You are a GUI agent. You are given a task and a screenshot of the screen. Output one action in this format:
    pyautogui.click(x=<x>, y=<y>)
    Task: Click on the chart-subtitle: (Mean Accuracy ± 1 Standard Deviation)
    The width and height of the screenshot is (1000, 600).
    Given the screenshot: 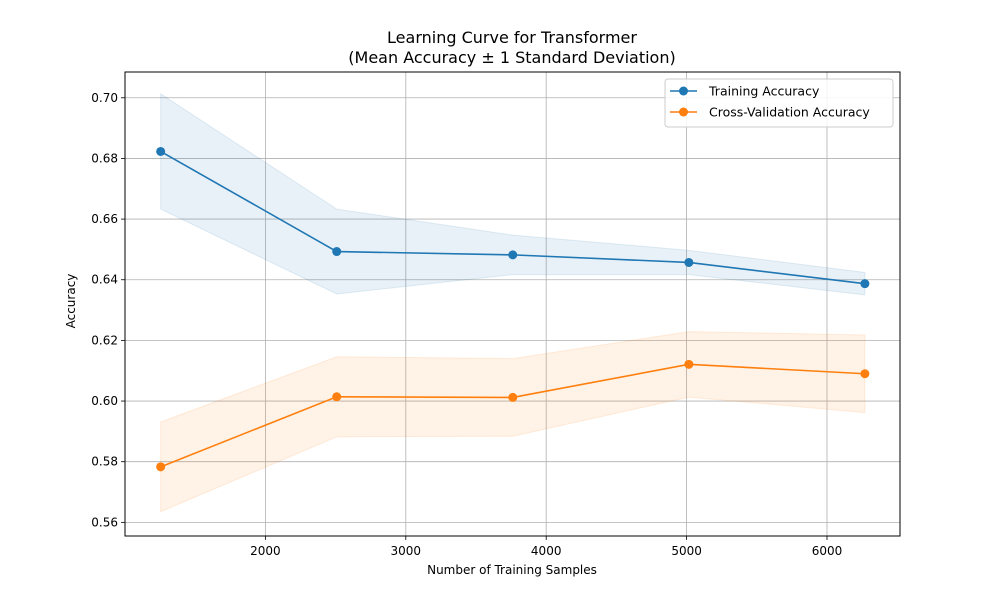 What is the action you would take?
    pyautogui.click(x=511, y=57)
    